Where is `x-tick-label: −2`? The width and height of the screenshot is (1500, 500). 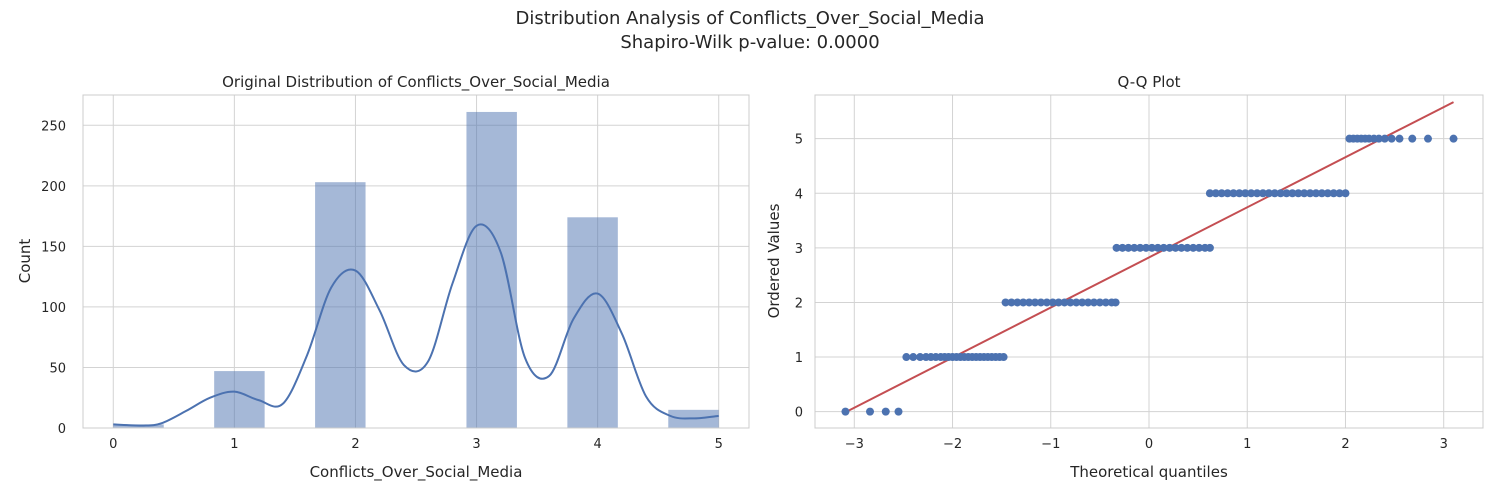
x-tick-label: −2 is located at coordinates (952, 444).